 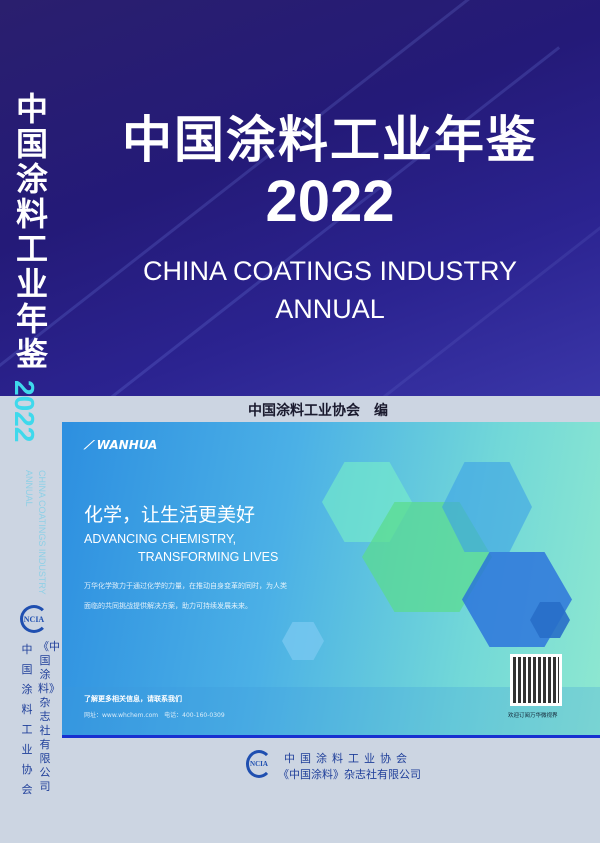 I want to click on qr-code, so click(x=536, y=680).